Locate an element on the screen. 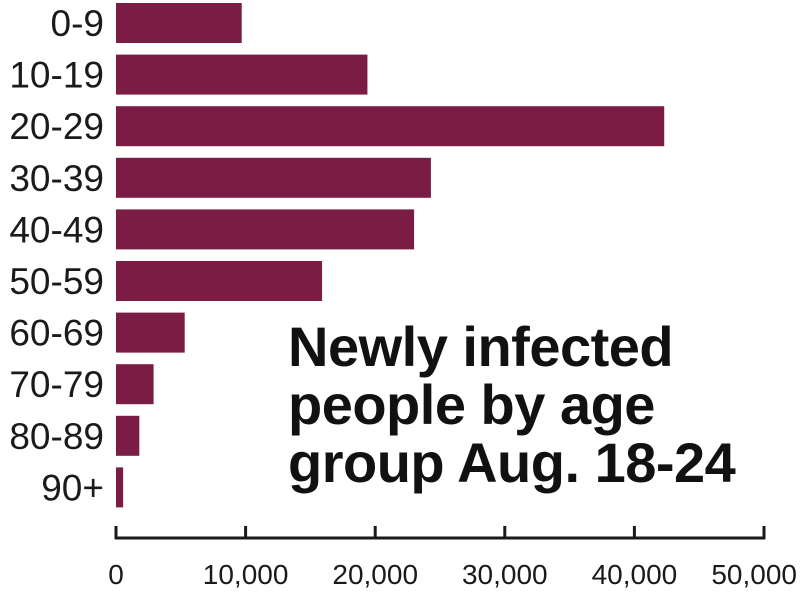 This screenshot has height=593, width=800. category-label-50-59: 50-59 is located at coordinates (56, 281).